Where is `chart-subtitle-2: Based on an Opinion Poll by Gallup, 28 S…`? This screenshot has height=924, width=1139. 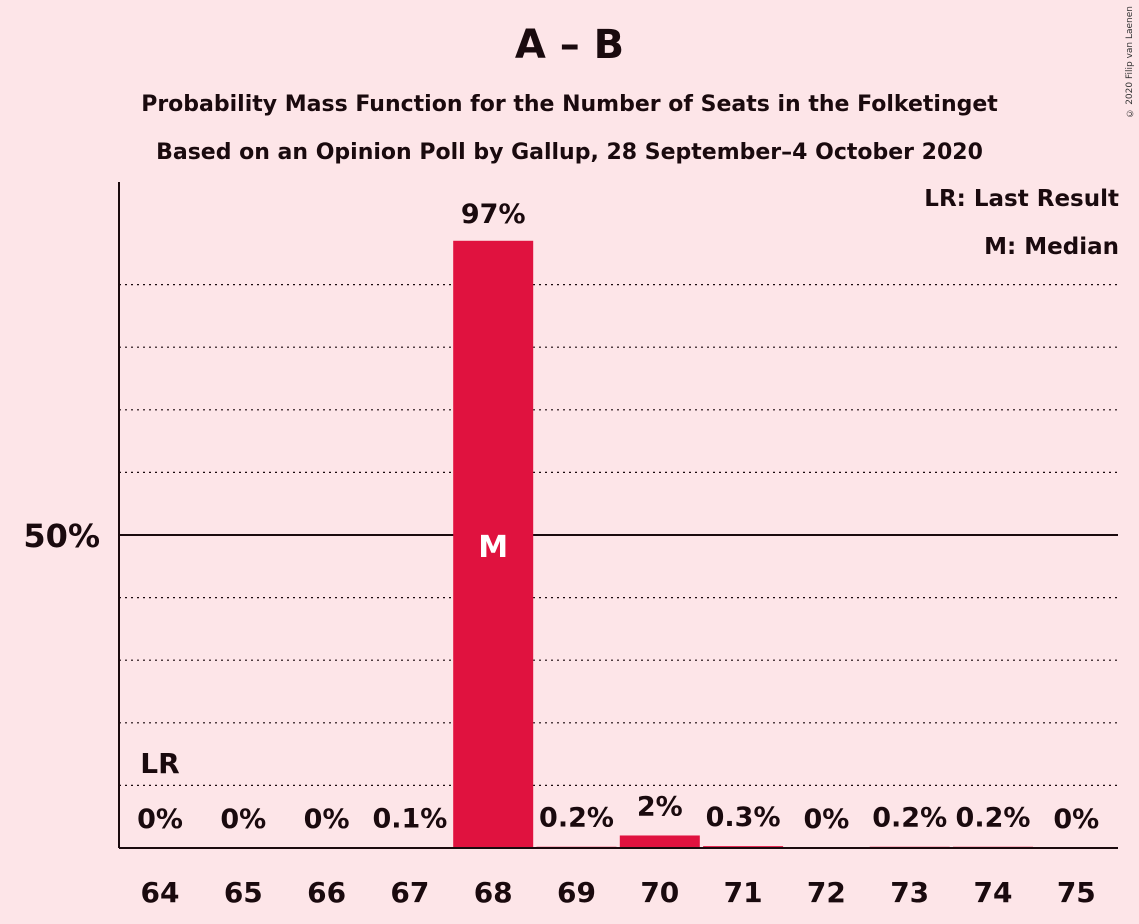 chart-subtitle-2: Based on an Opinion Poll by Gallup, 28 S… is located at coordinates (569, 152).